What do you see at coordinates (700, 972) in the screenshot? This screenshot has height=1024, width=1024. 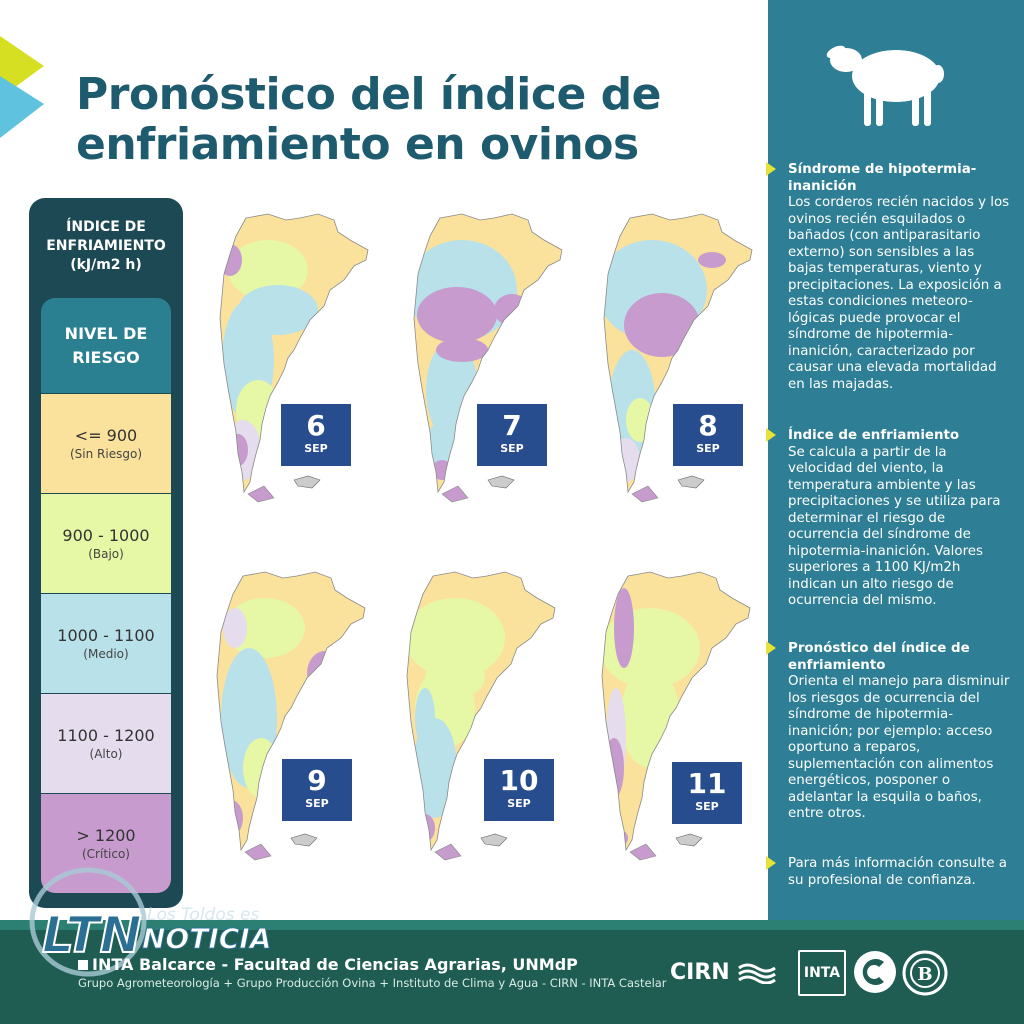 I see `cirn-text: CIRN` at bounding box center [700, 972].